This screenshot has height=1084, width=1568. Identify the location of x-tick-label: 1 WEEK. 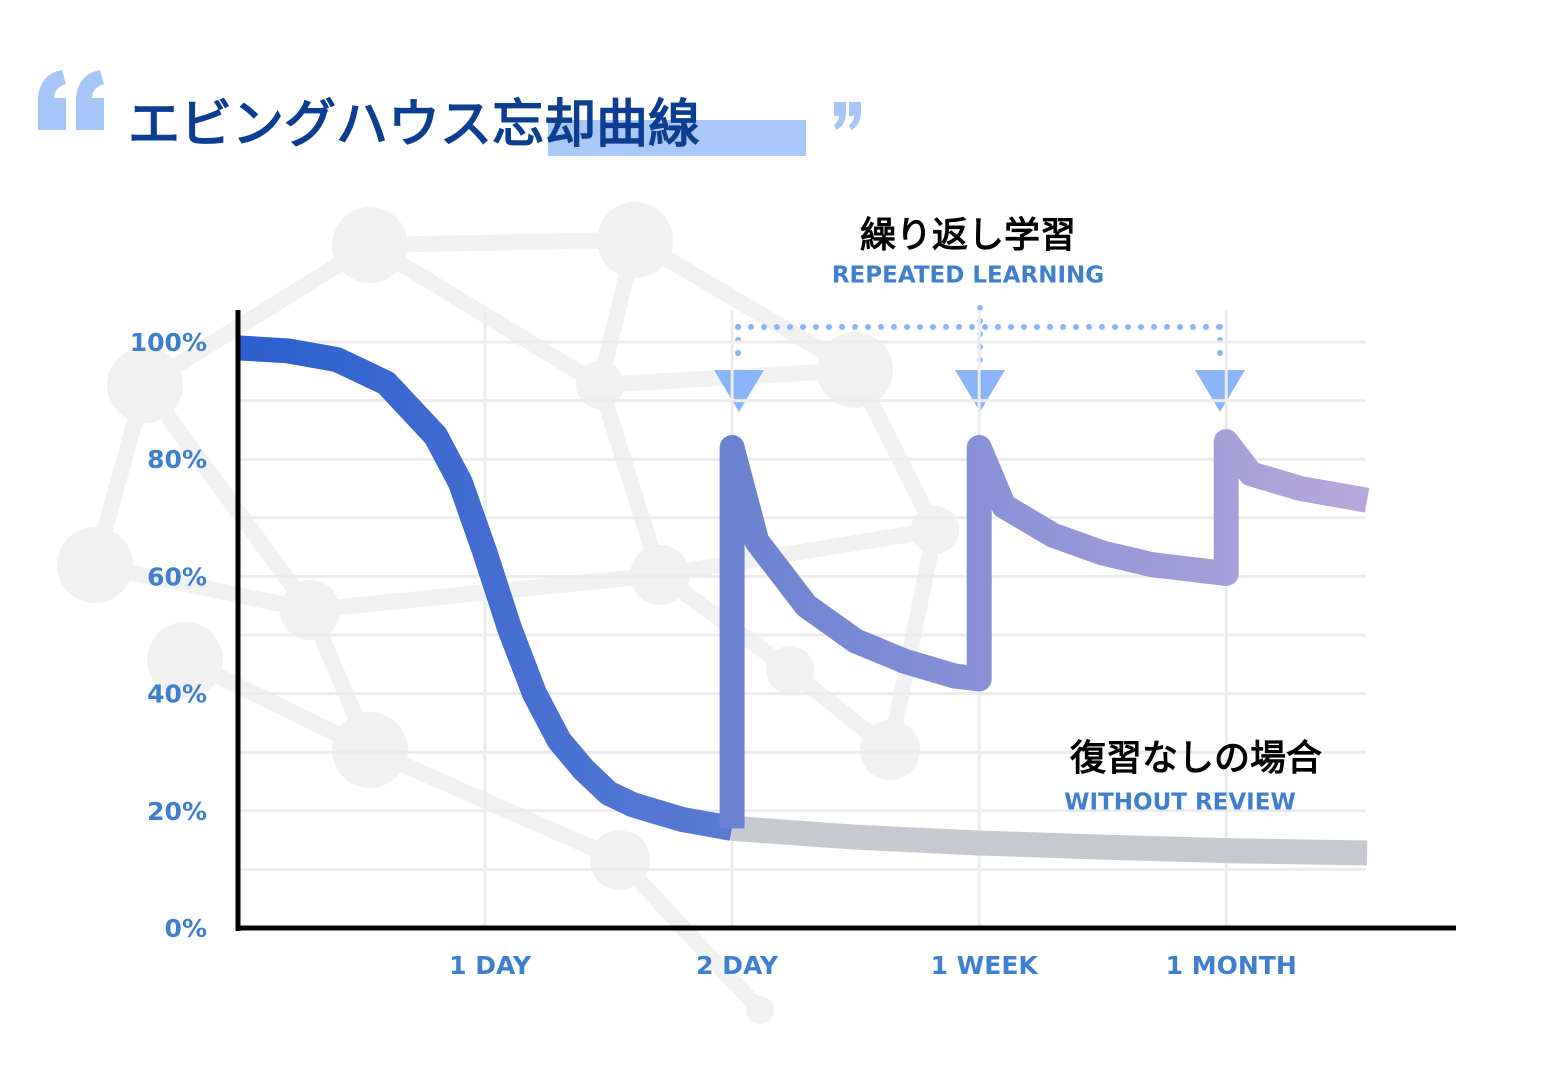
(985, 965).